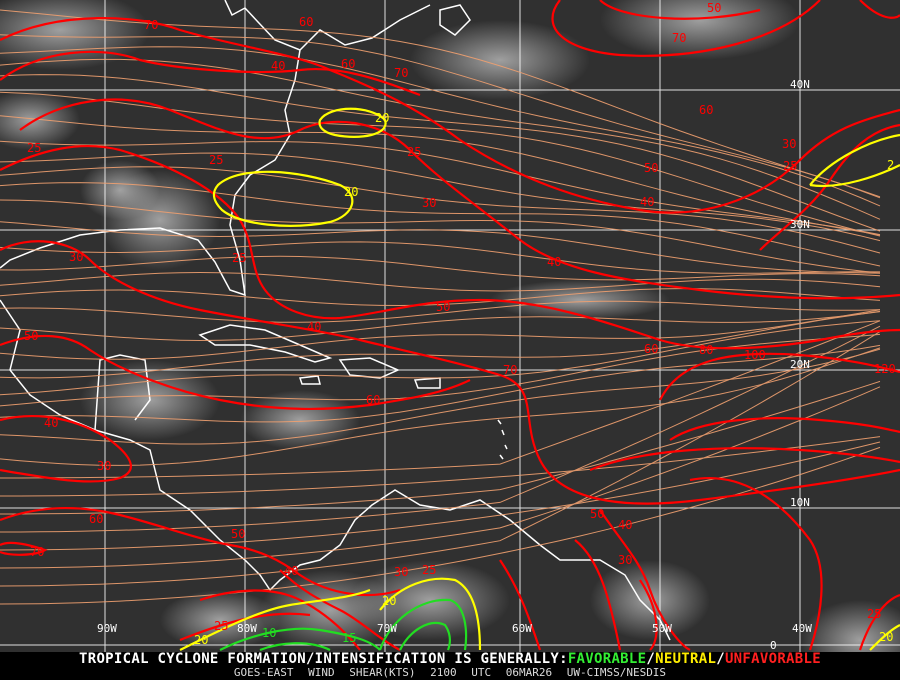 This screenshot has height=680, width=900. What do you see at coordinates (455, 20) in the screenshot?
I see `coastline-greenland-newfoundland` at bounding box center [455, 20].